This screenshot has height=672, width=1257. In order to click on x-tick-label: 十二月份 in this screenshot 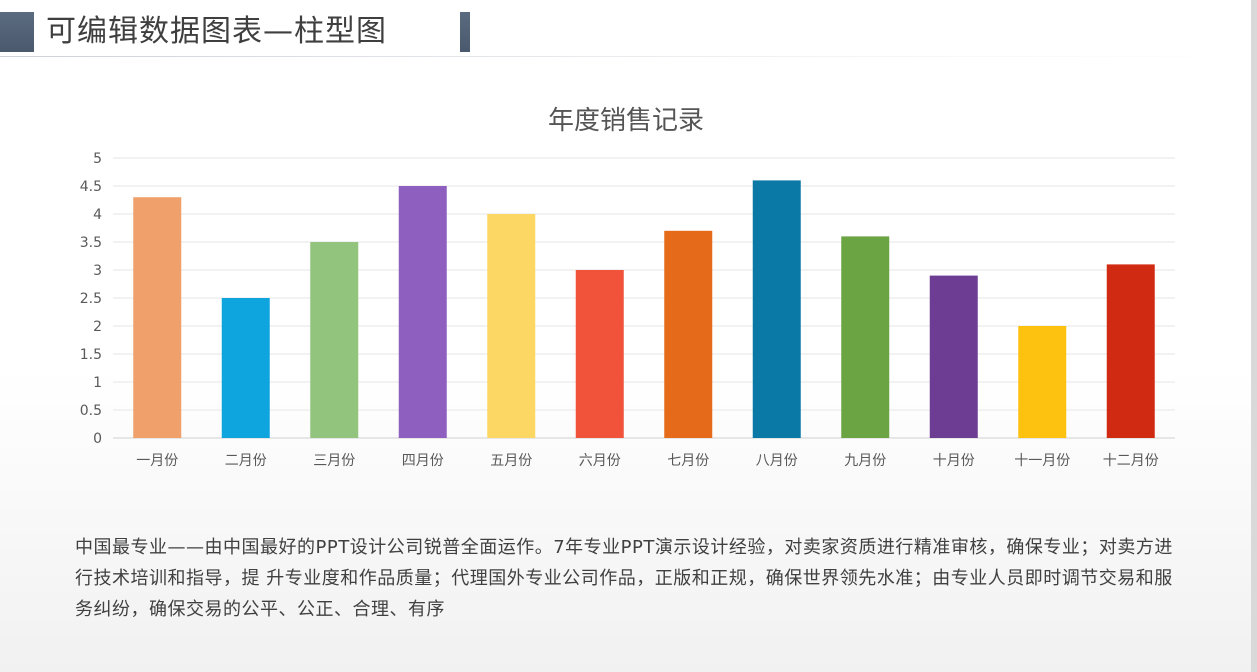, I will do `click(1131, 461)`.